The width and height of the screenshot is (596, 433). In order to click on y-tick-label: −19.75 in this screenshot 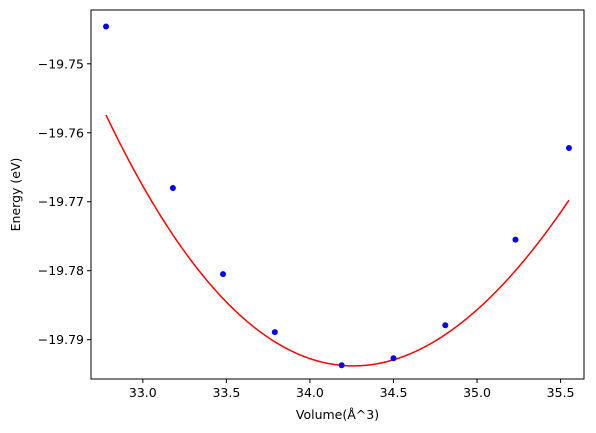, I will do `click(61, 63)`.